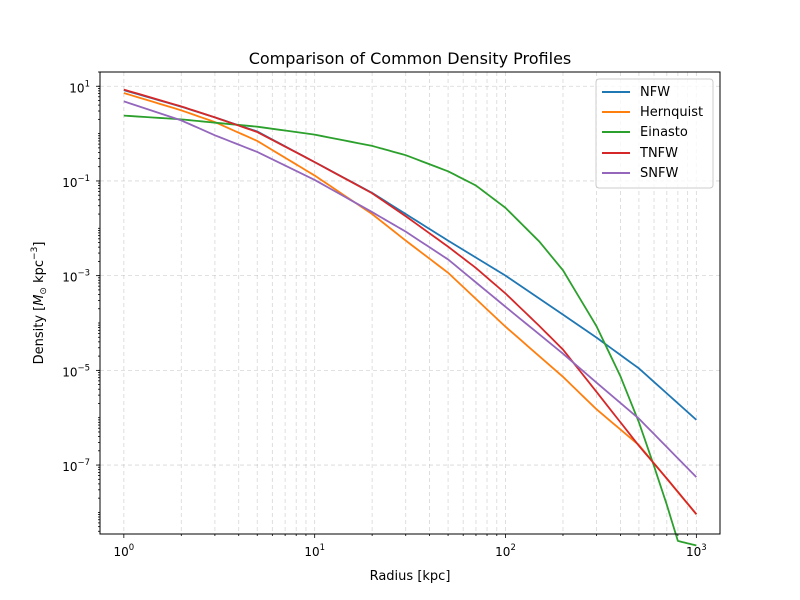 This screenshot has height=600, width=800. I want to click on legend-label-hernquist: Hernquist, so click(671, 112).